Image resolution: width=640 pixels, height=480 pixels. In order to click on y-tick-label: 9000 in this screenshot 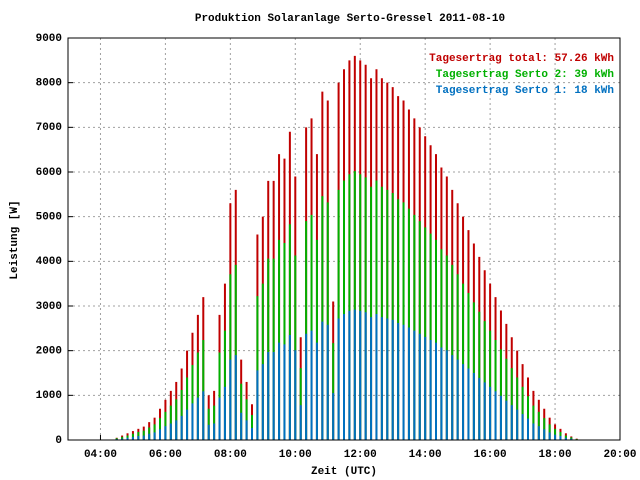, I will do `click(49, 39)`.